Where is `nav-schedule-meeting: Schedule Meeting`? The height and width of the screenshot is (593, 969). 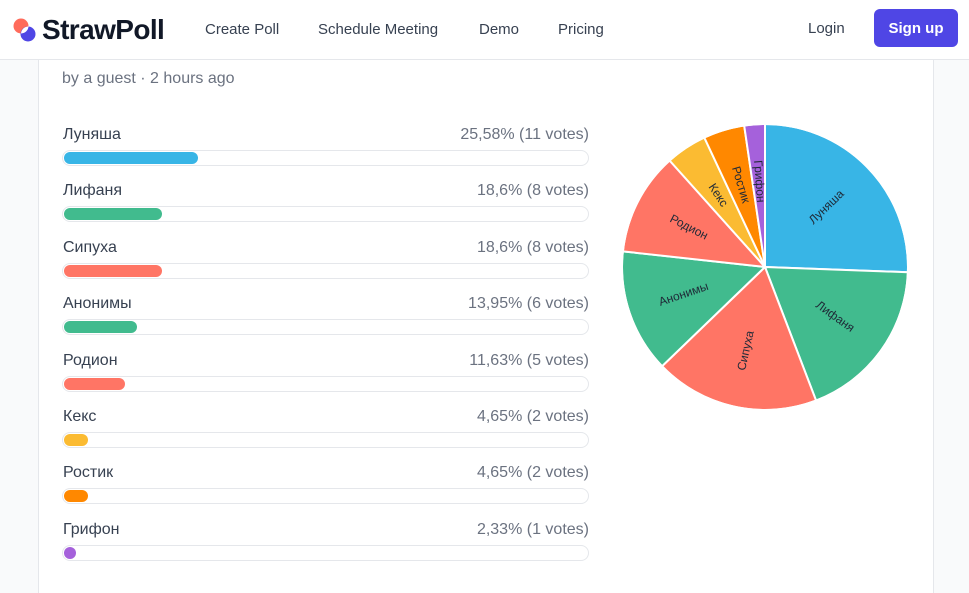
nav-schedule-meeting: Schedule Meeting is located at coordinates (378, 29).